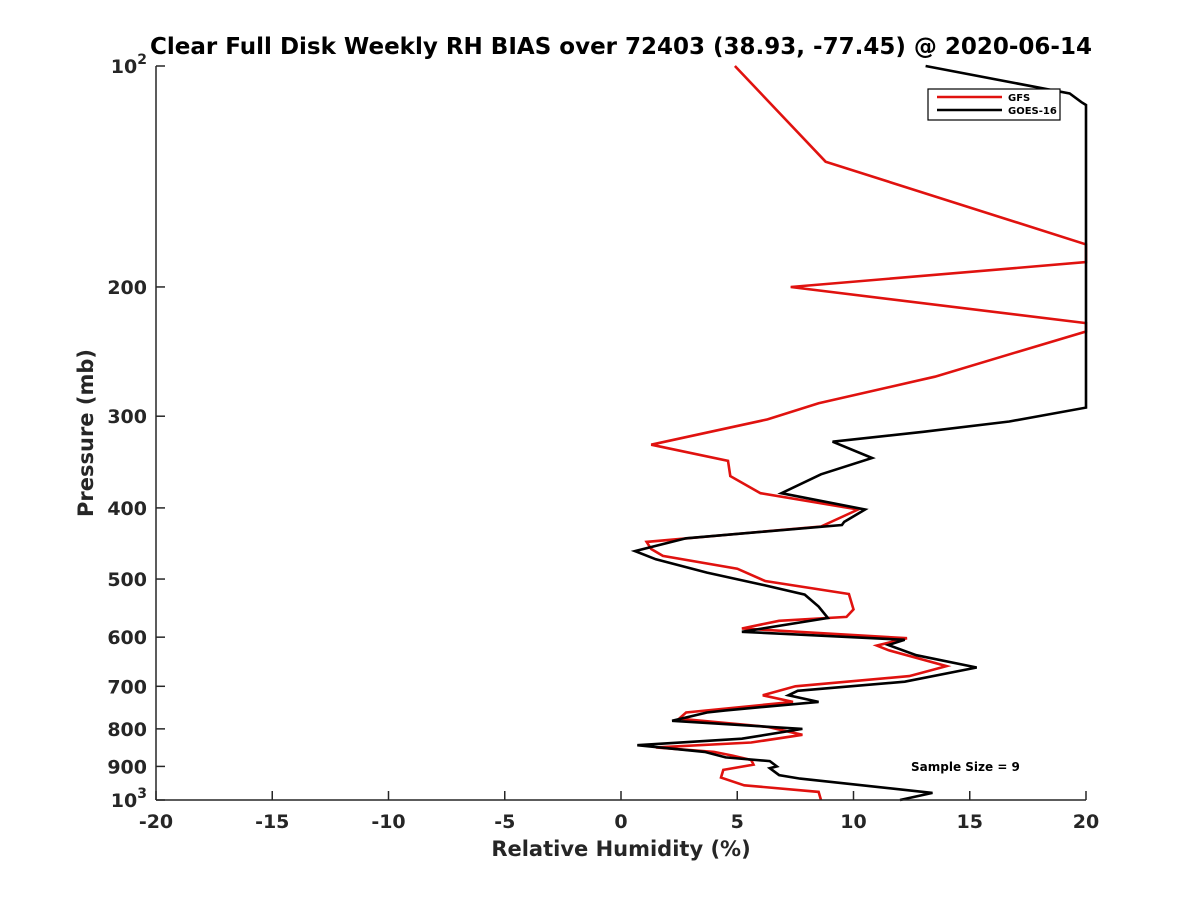 The image size is (1200, 900). I want to click on x-tick-label: -15, so click(272, 822).